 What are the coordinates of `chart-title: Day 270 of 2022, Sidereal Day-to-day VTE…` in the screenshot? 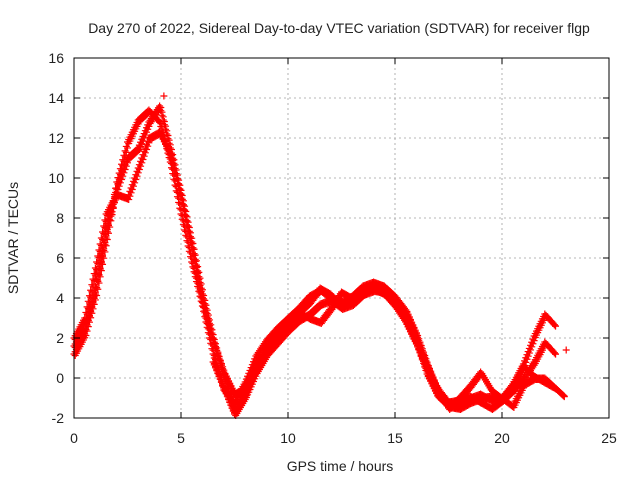 It's located at (339, 28).